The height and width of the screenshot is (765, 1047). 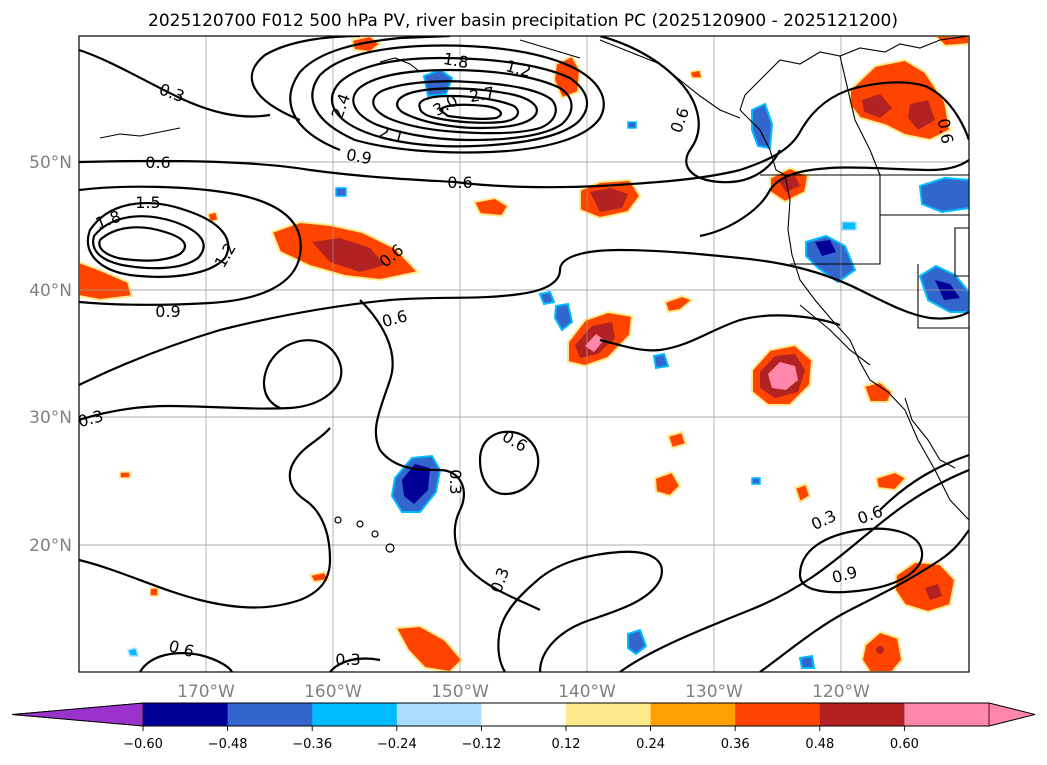 I want to click on colorbar-extend-max, so click(x=1012, y=714).